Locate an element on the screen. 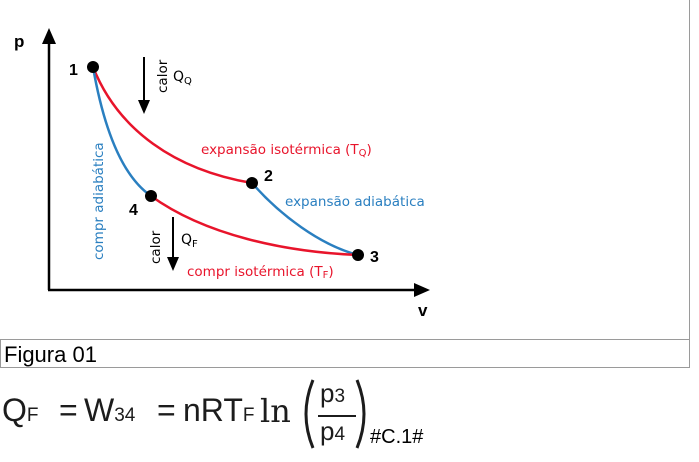 The width and height of the screenshot is (699, 462). label-adiabatic-expansion: expansão adiabática is located at coordinates (355, 202).